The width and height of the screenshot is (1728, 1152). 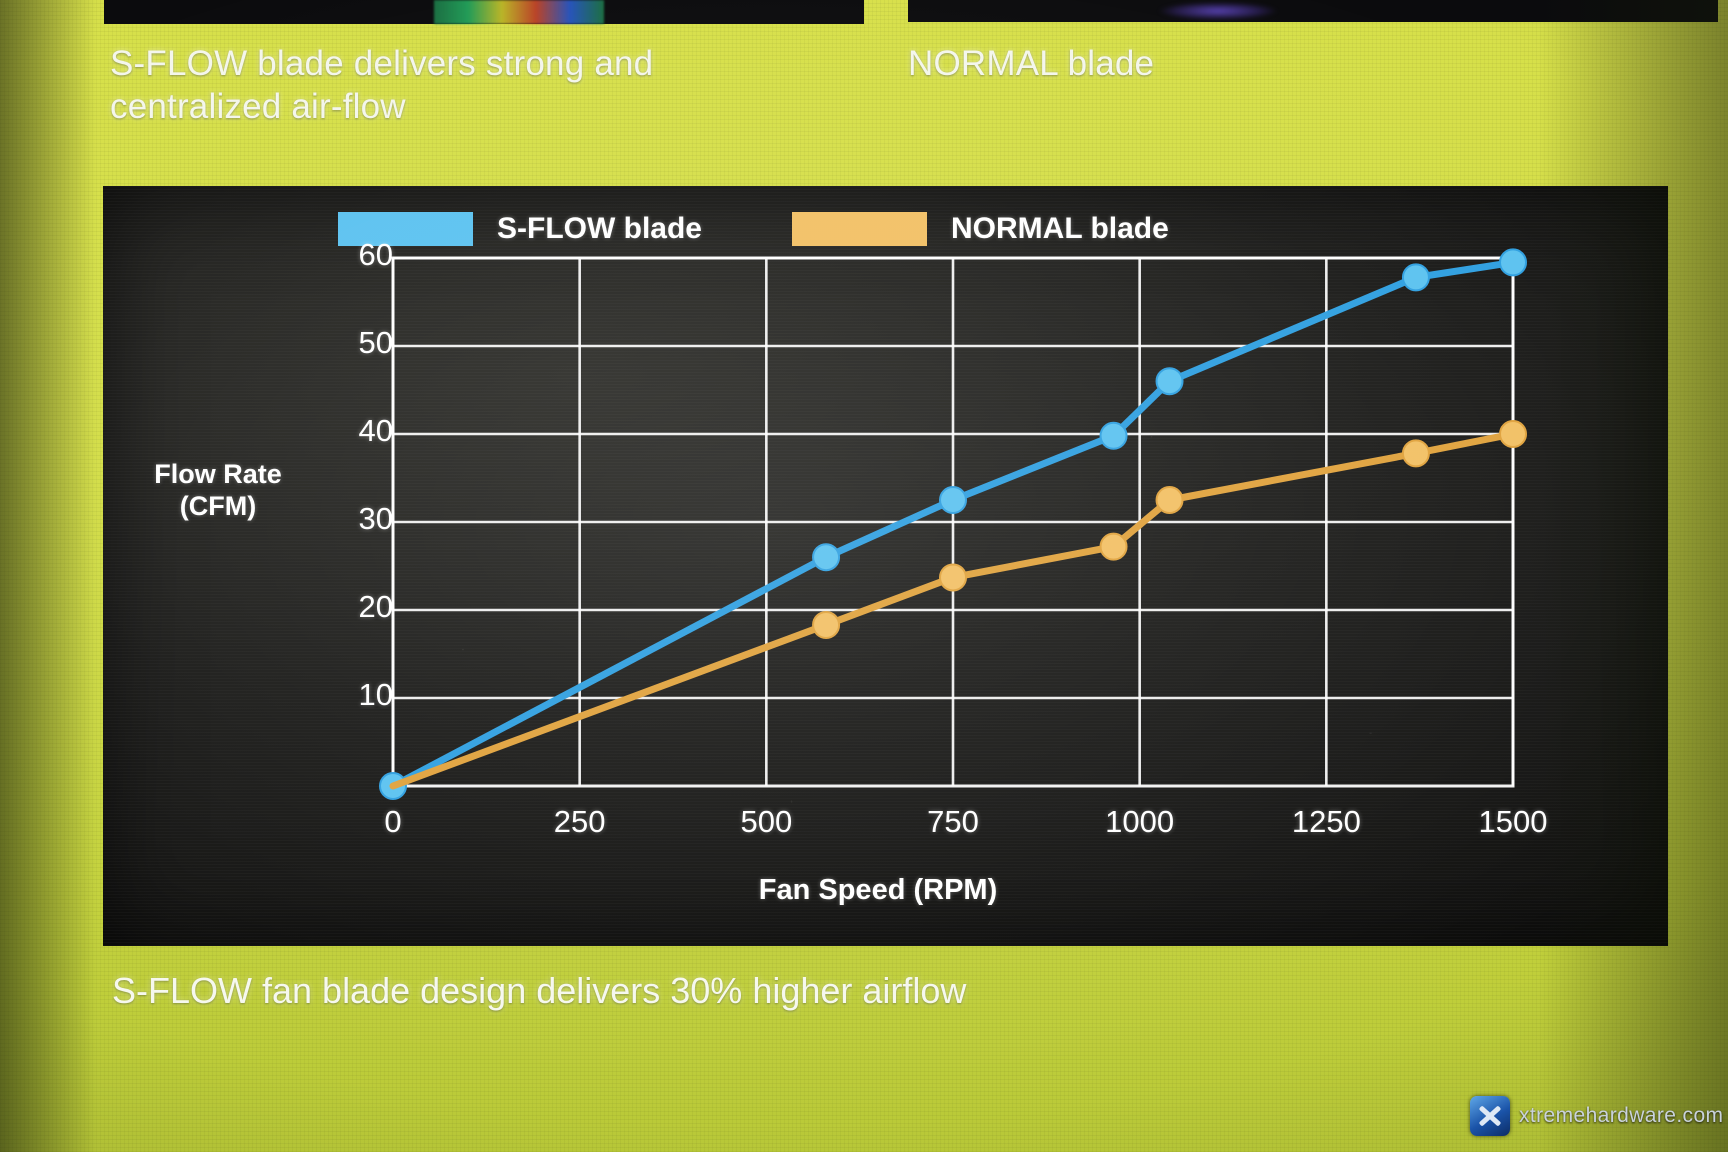 I want to click on y-tick-label: 30, so click(x=375, y=518).